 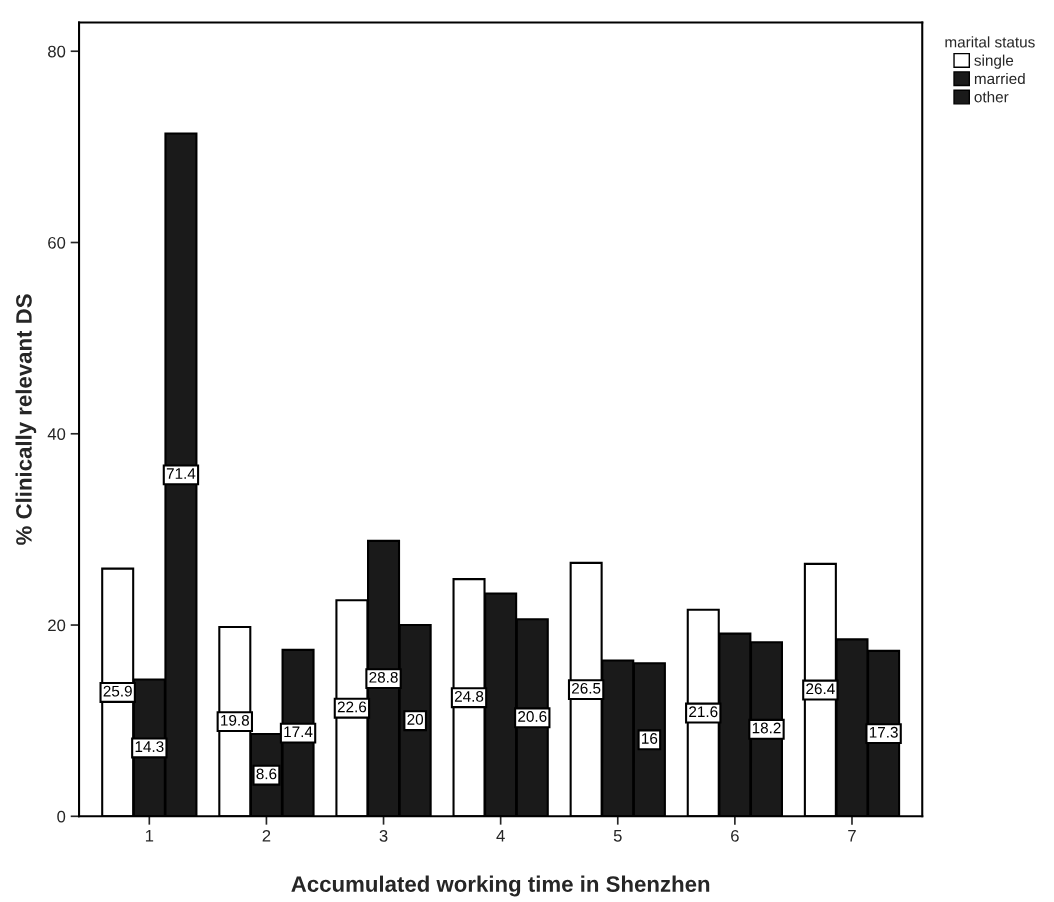 I want to click on legend-label: married, so click(x=999, y=78).